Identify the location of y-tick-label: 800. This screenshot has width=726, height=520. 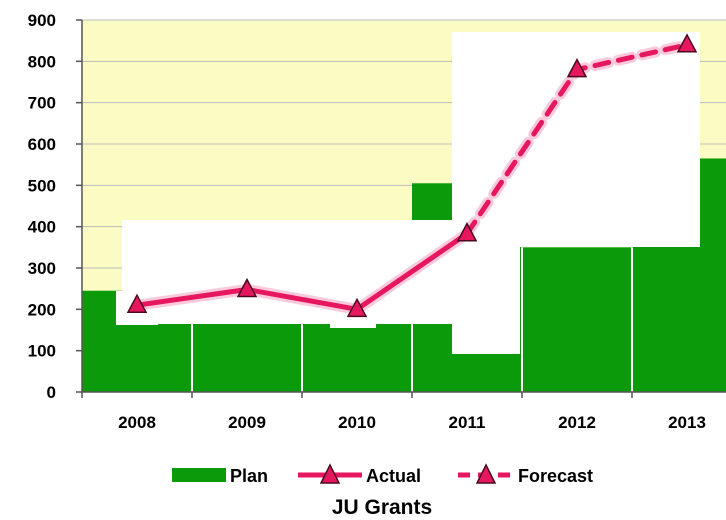
(42, 61).